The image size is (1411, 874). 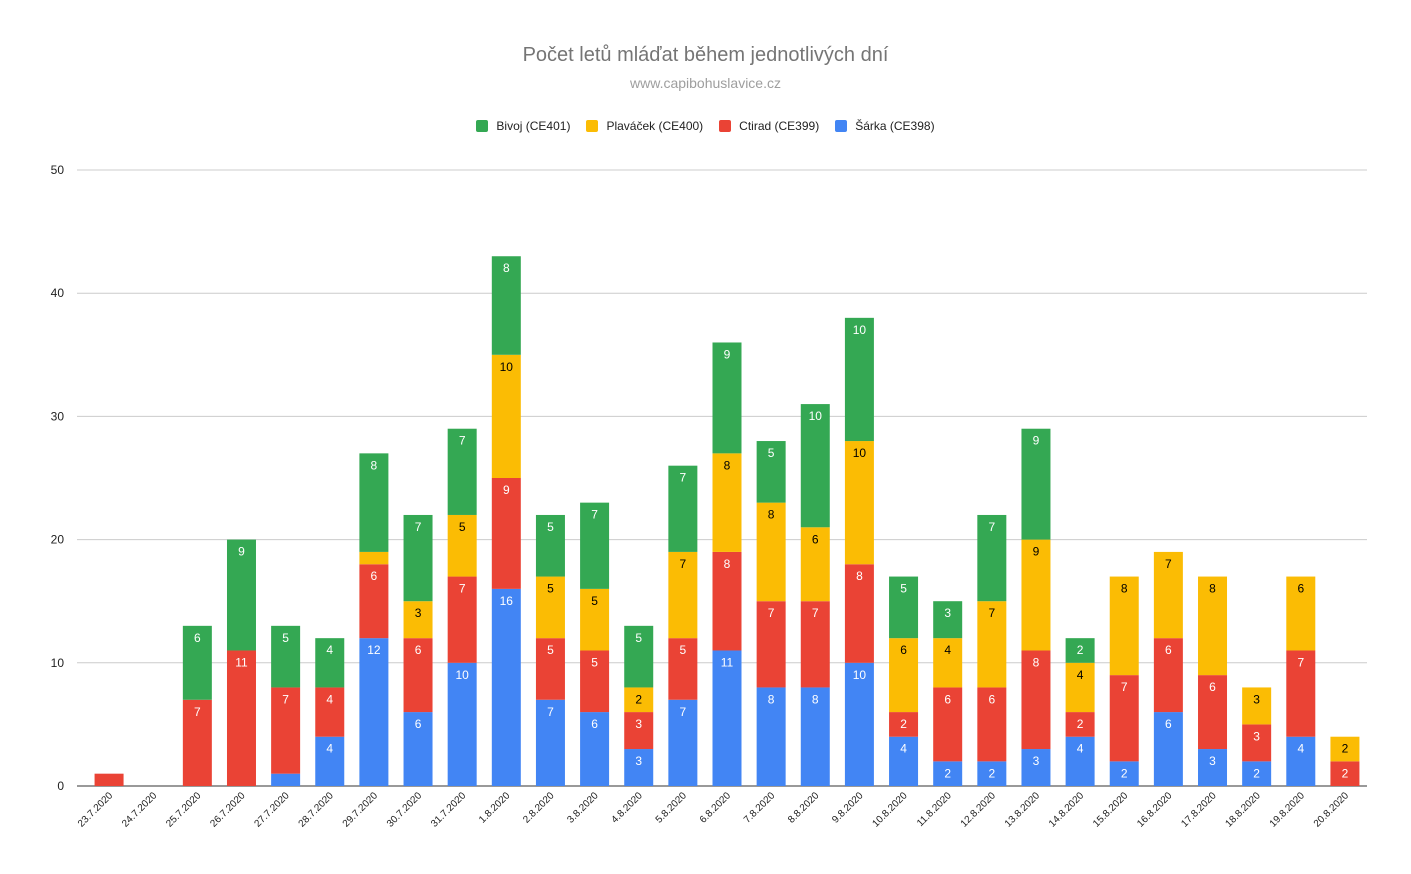 What do you see at coordinates (1155, 810) in the screenshot?
I see `x-tick-label: 16.8.2020` at bounding box center [1155, 810].